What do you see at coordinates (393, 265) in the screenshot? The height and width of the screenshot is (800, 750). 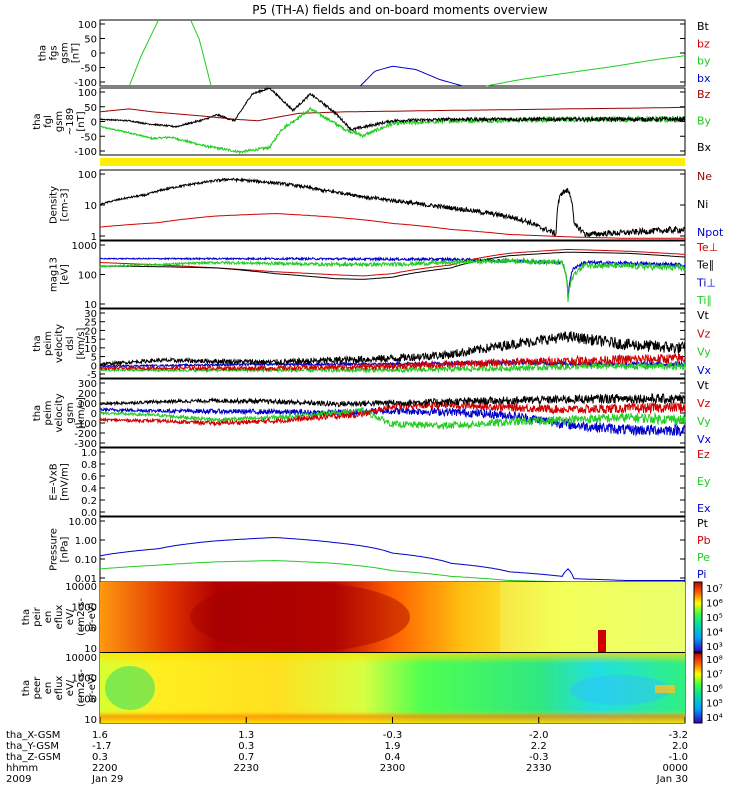 I see `series-line-Te∥` at bounding box center [393, 265].